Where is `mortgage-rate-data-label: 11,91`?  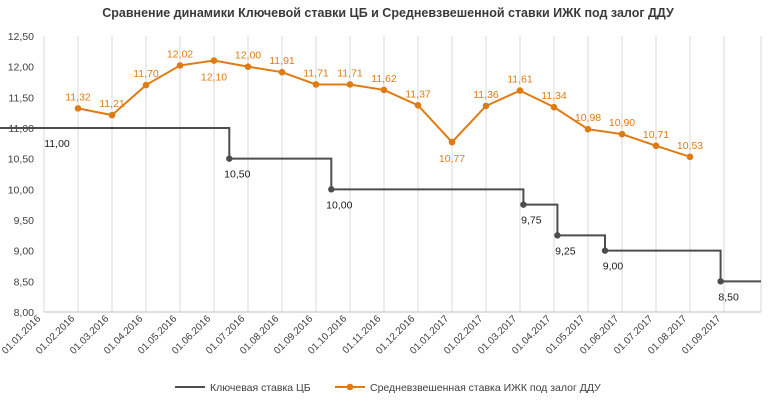 mortgage-rate-data-label: 11,91 is located at coordinates (282, 61).